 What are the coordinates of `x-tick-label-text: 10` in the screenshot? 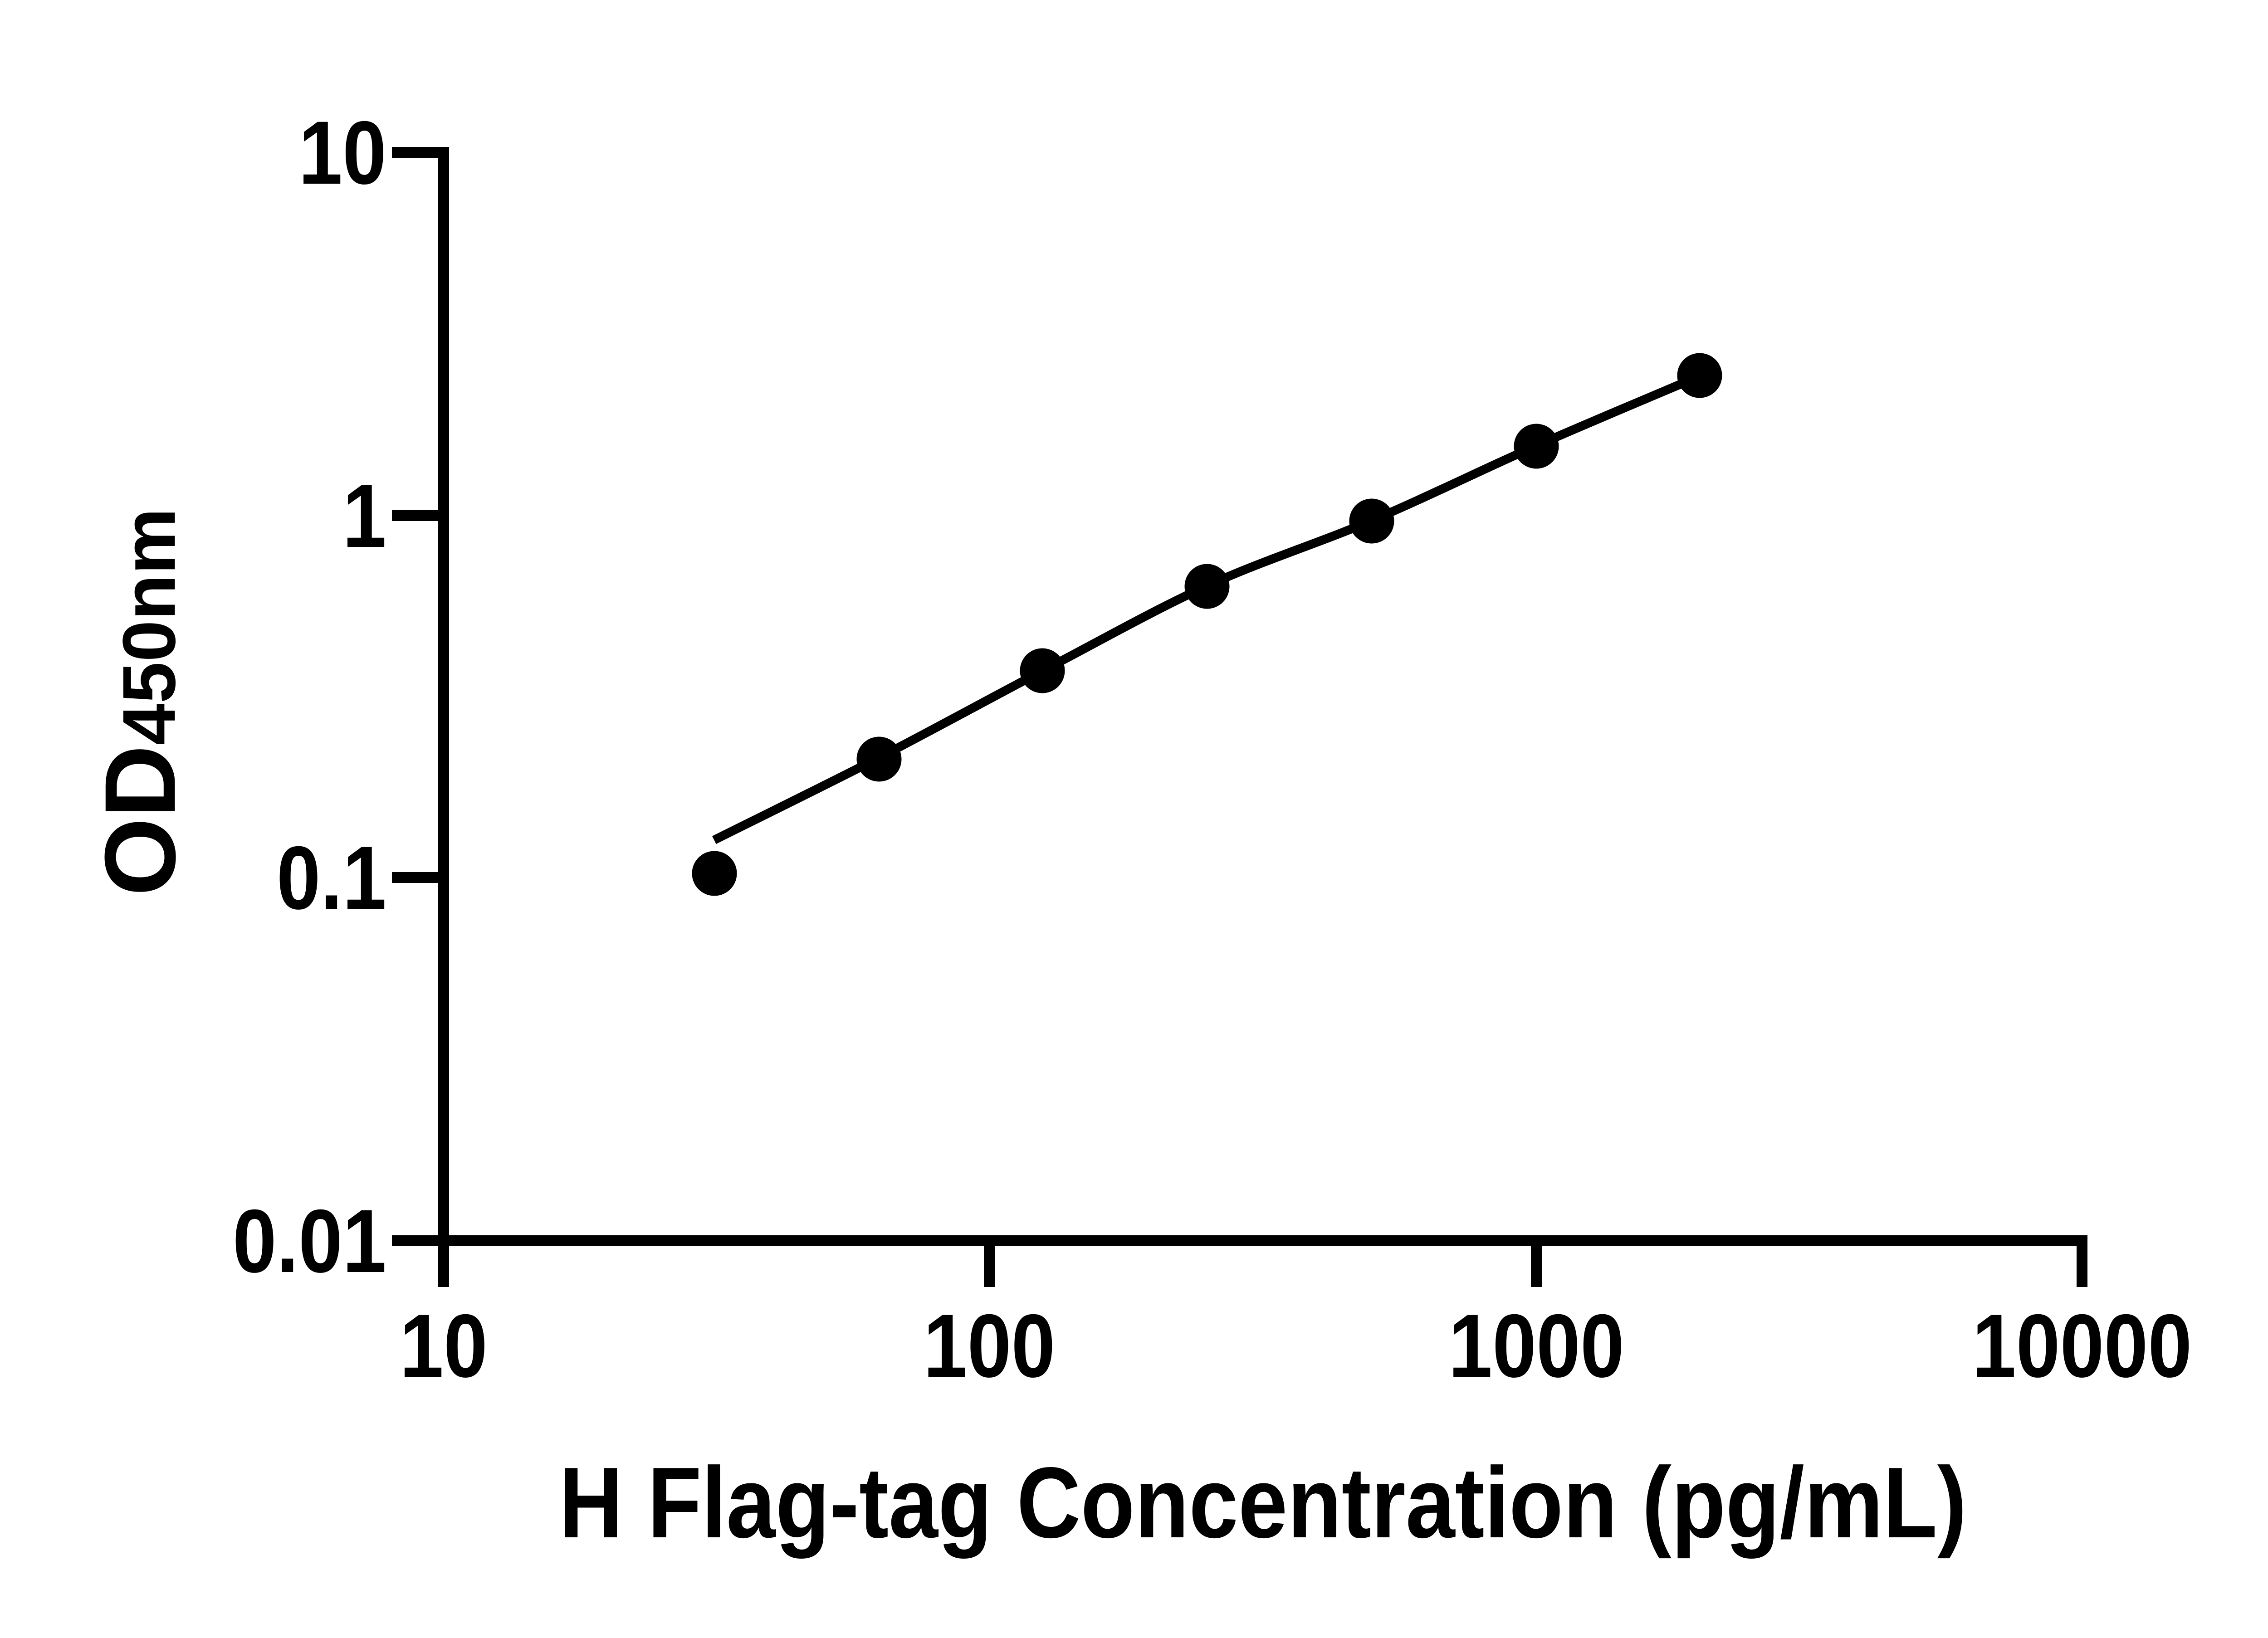 It's located at (444, 1345).